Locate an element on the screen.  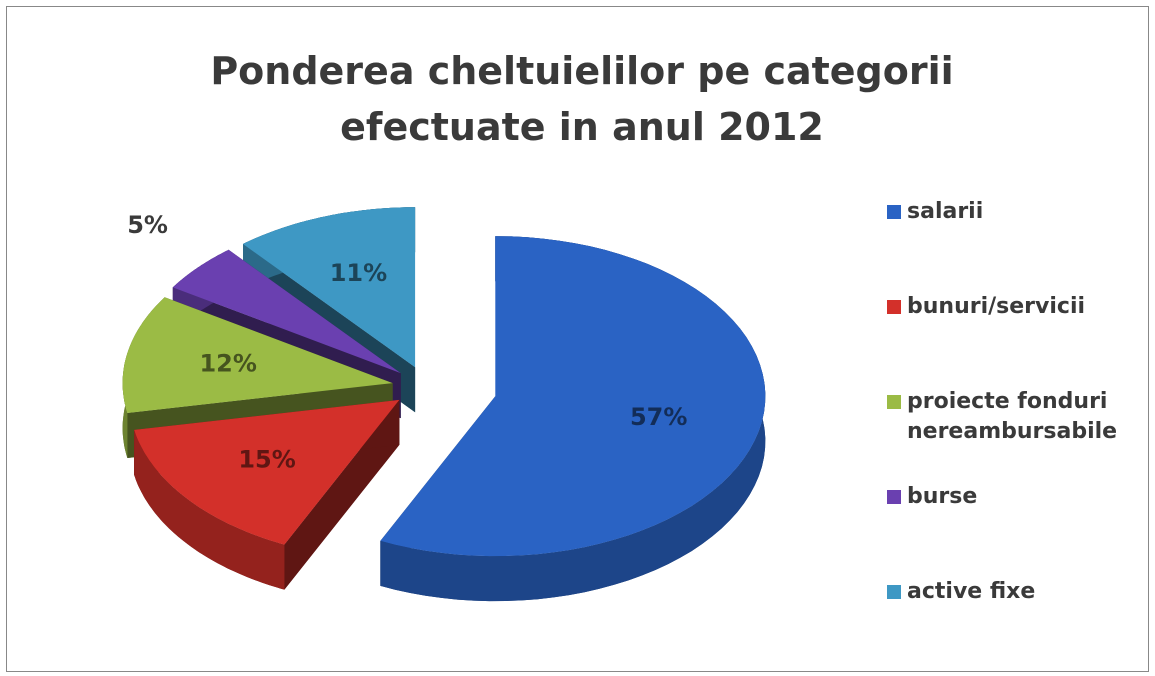
legend-item: proiecte fonduri nereambursabile is located at coordinates (1017, 417).